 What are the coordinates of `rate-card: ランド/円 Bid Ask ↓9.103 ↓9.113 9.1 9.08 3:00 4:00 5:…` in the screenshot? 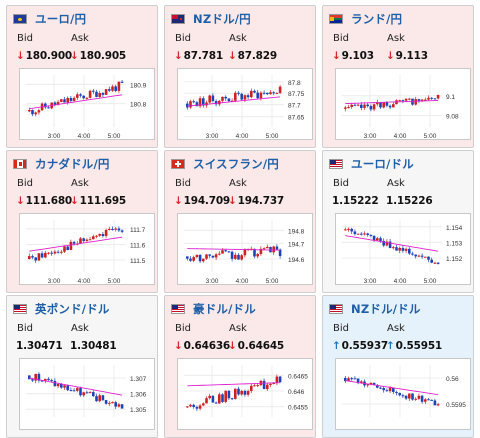 It's located at (398, 76).